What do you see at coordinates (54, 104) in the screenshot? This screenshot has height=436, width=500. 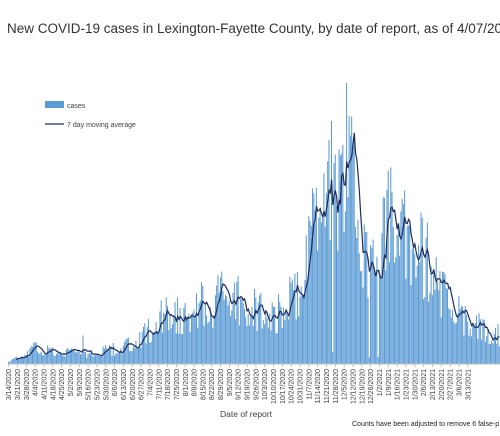 I see `legend-cases-swatch` at bounding box center [54, 104].